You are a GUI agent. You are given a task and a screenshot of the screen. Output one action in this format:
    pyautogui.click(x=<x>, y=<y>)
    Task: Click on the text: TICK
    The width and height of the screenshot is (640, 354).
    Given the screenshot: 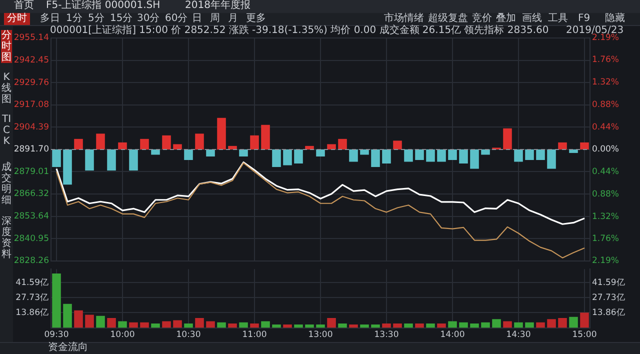 What is the action you would take?
    pyautogui.click(x=6, y=130)
    